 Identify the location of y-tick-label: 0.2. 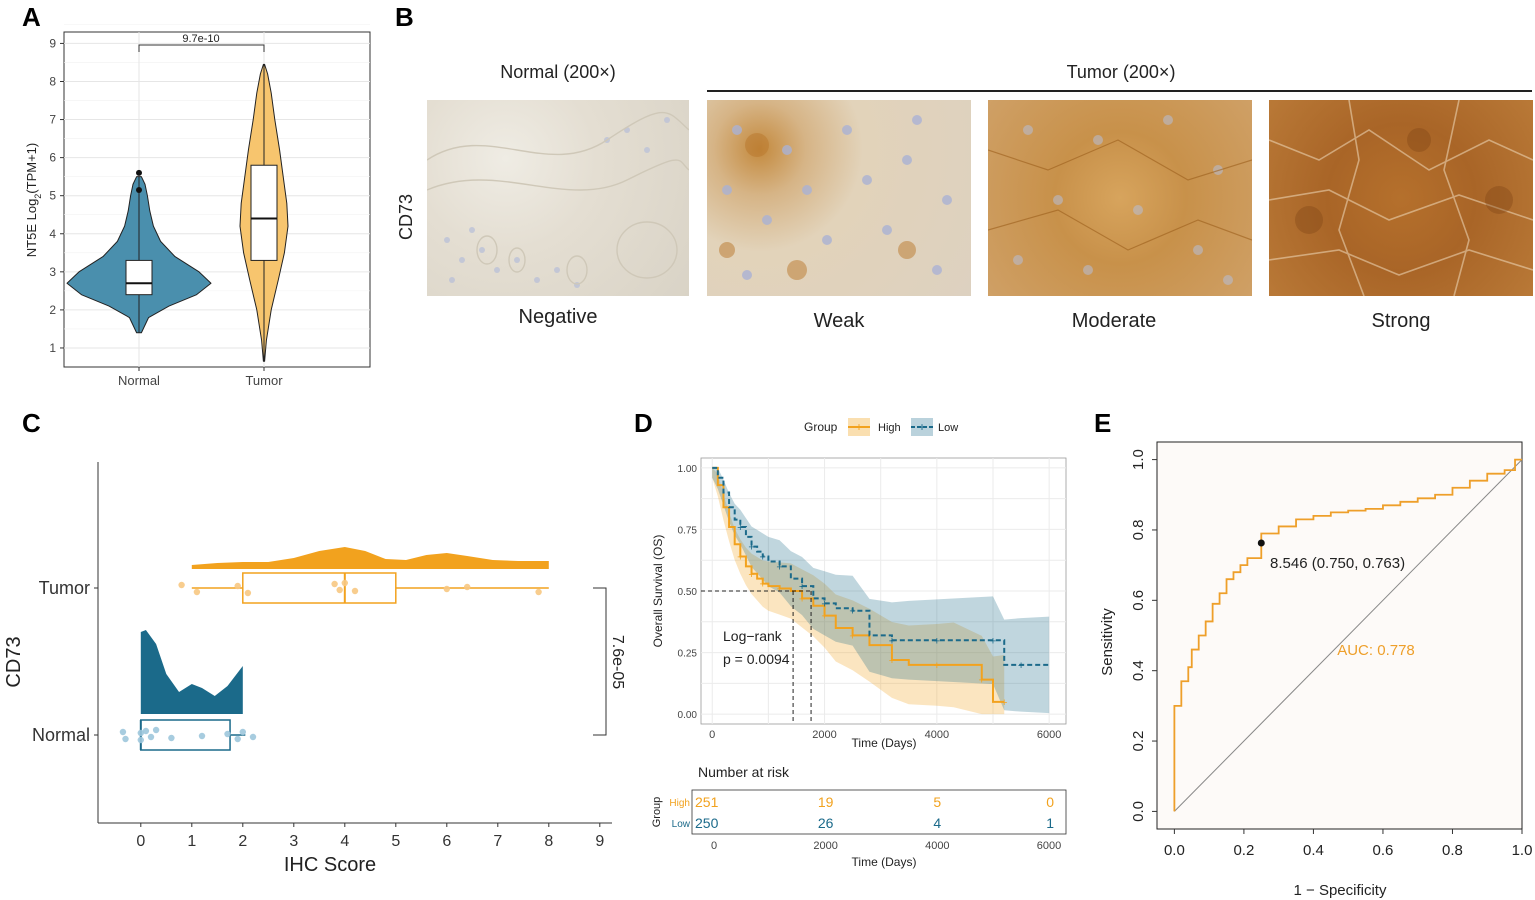
(1138, 741).